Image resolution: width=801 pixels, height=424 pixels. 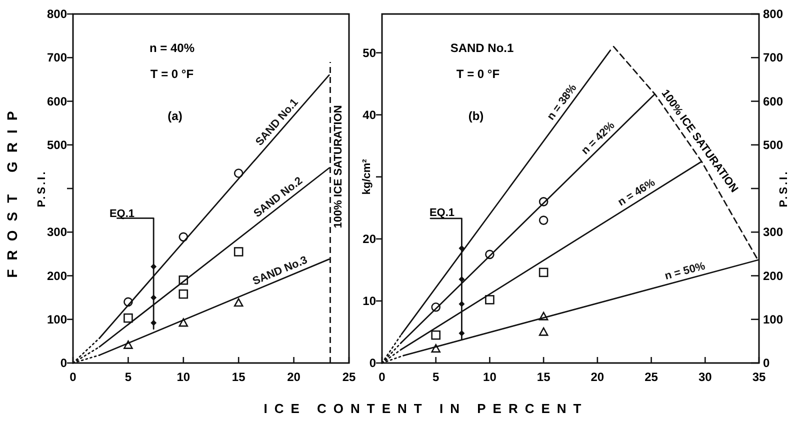 What do you see at coordinates (685, 271) in the screenshot?
I see `text: n = 50%` at bounding box center [685, 271].